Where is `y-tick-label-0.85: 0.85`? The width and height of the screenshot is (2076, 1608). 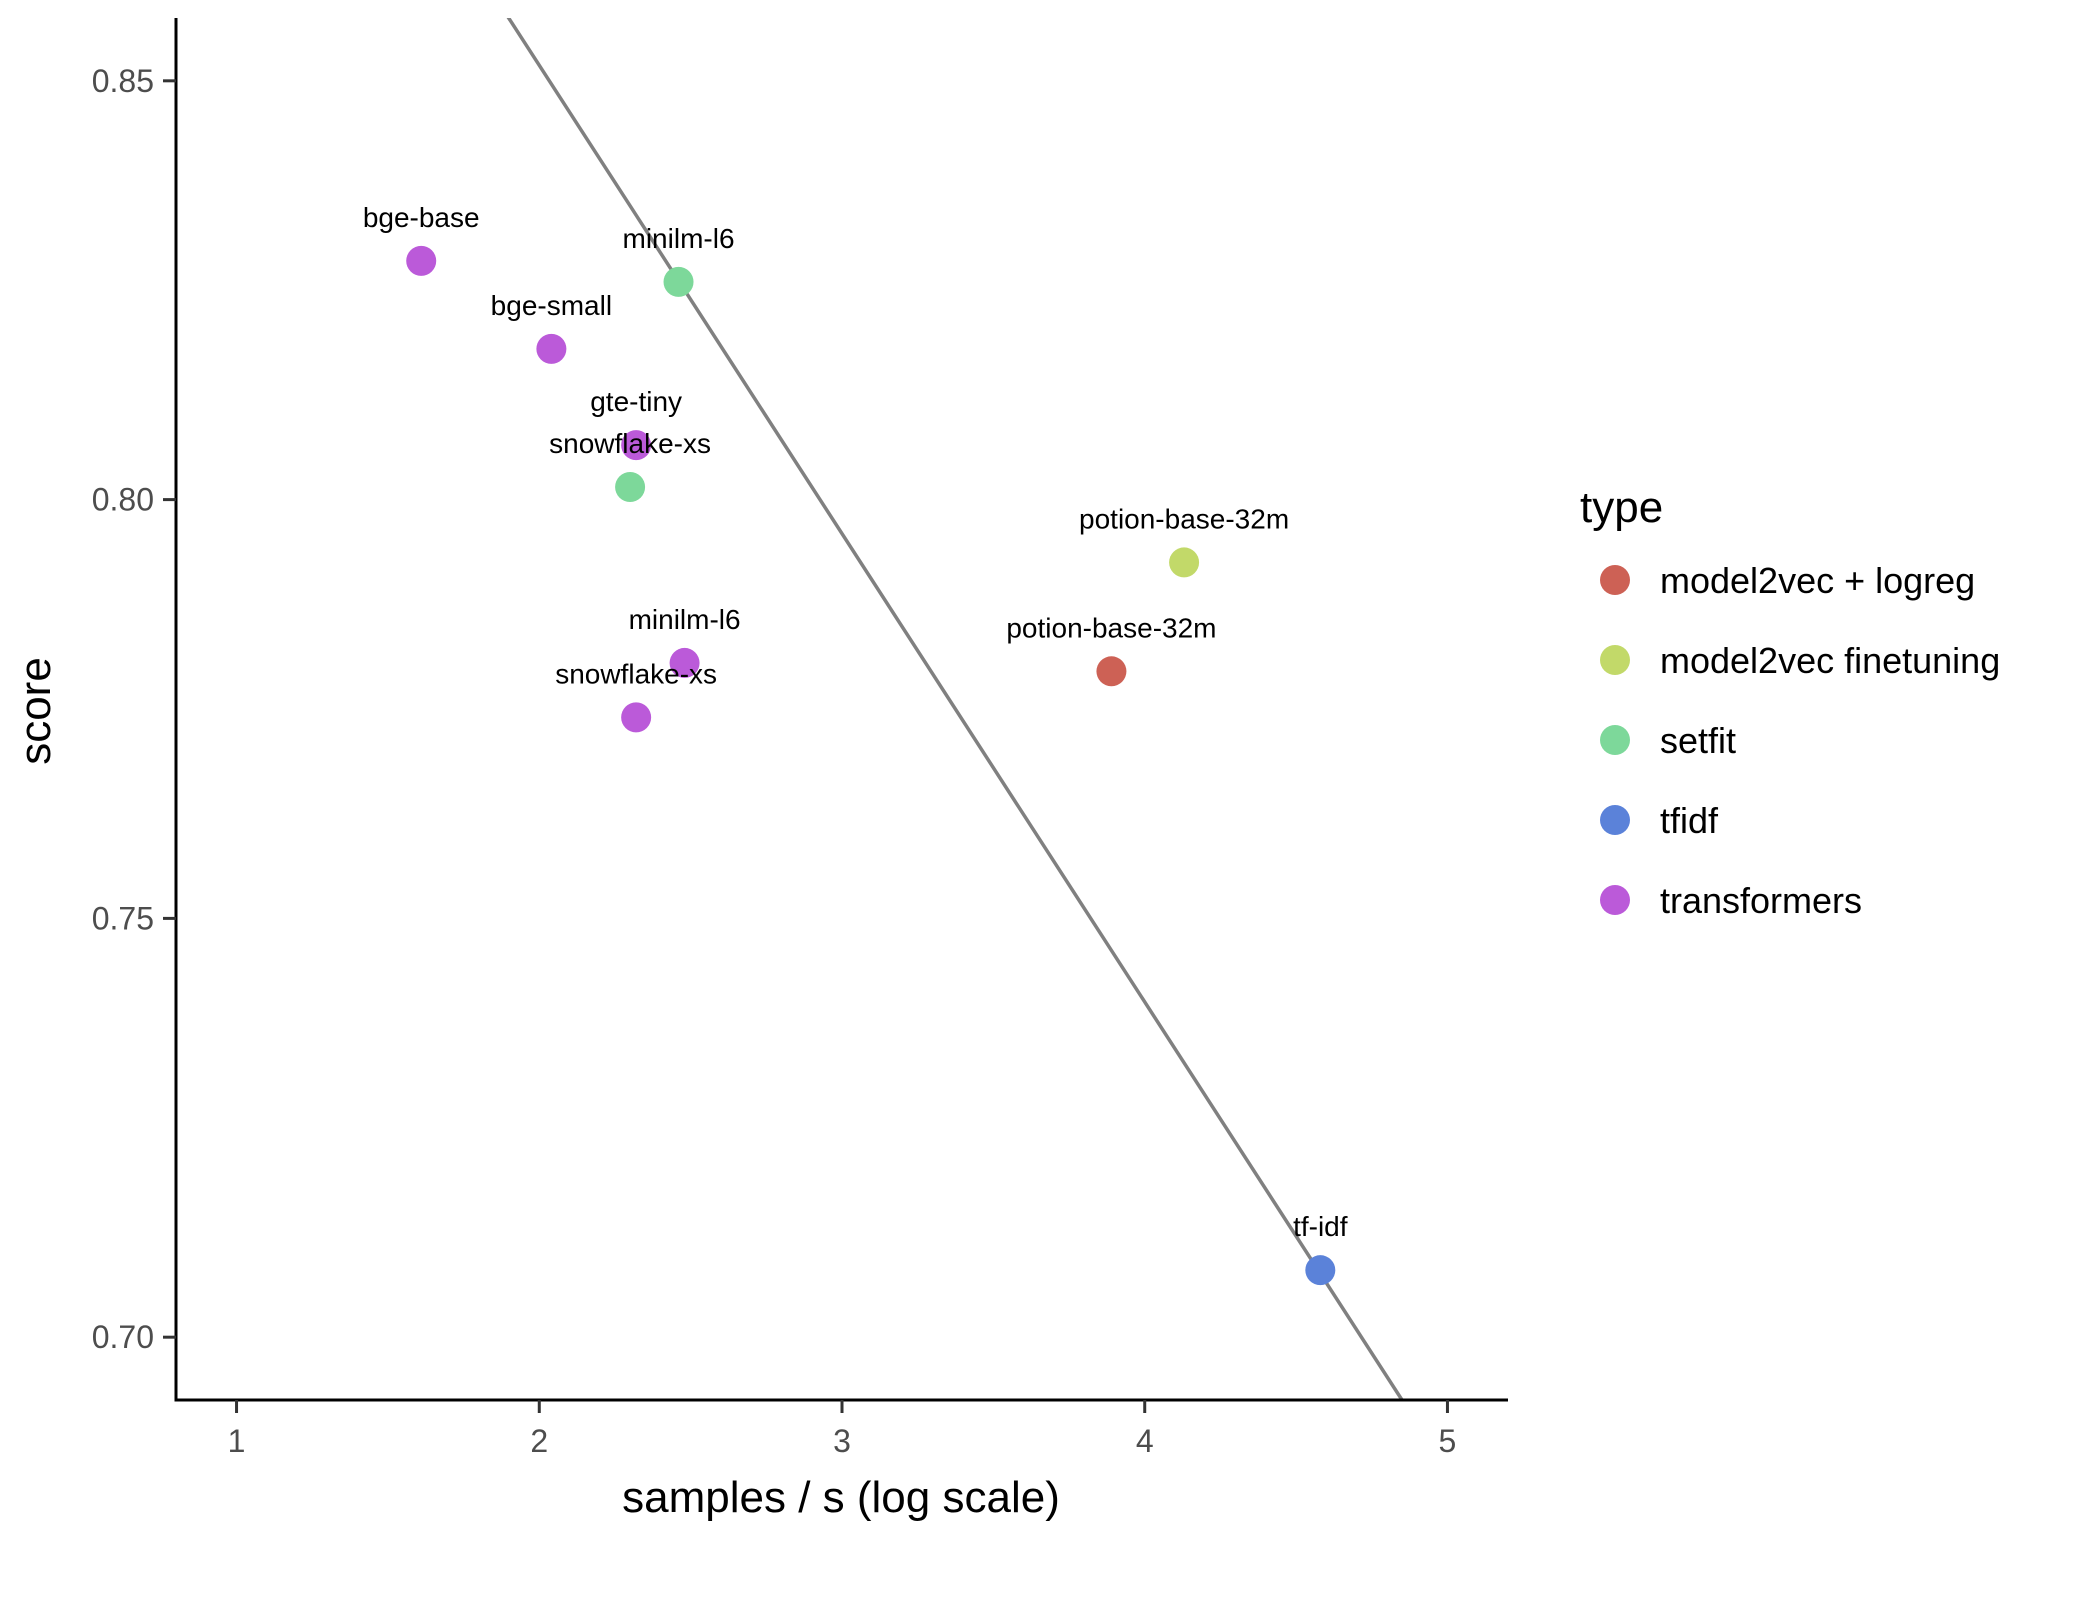 y-tick-label-0.85: 0.85 is located at coordinates (123, 81).